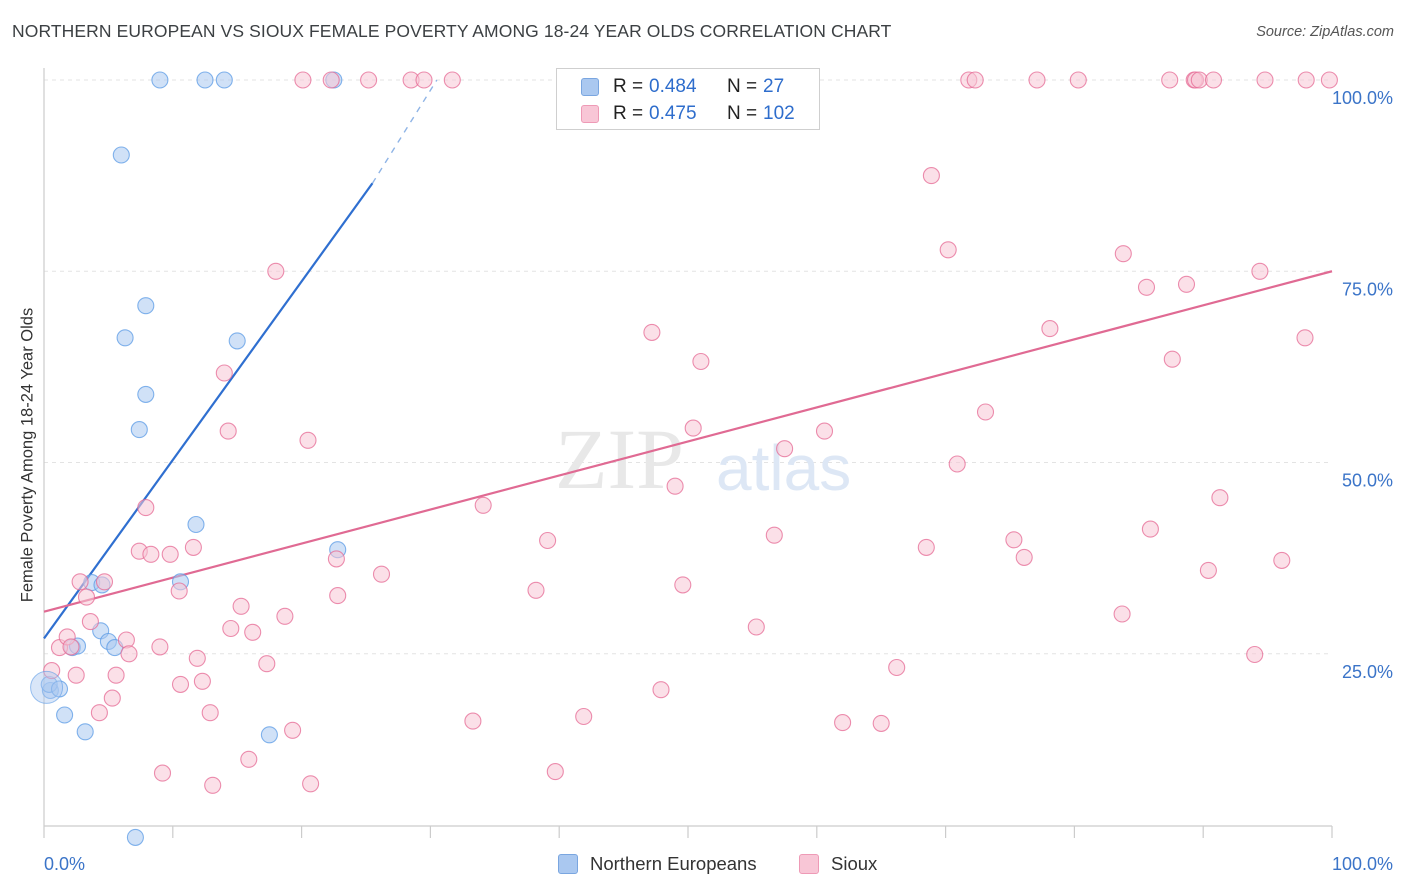 Image resolution: width=1406 pixels, height=892 pixels. What do you see at coordinates (1367, 672) in the screenshot?
I see `y-tick-label: 25.0%` at bounding box center [1367, 672].